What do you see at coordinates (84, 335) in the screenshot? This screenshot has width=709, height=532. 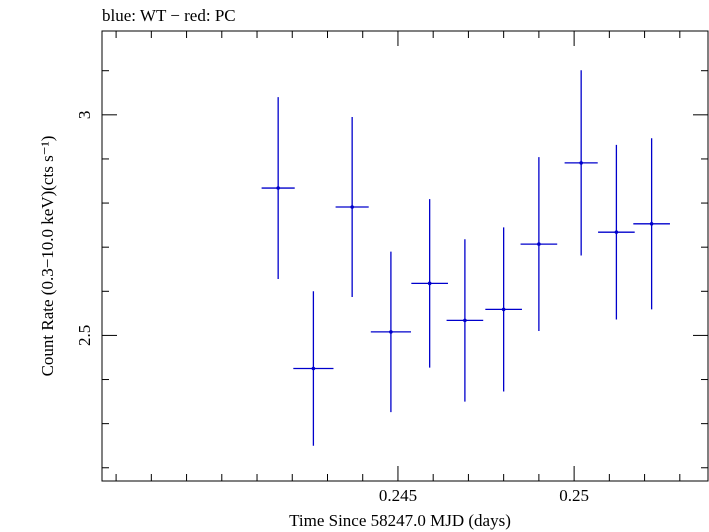 I see `y-tick-label: 2.5` at bounding box center [84, 335].